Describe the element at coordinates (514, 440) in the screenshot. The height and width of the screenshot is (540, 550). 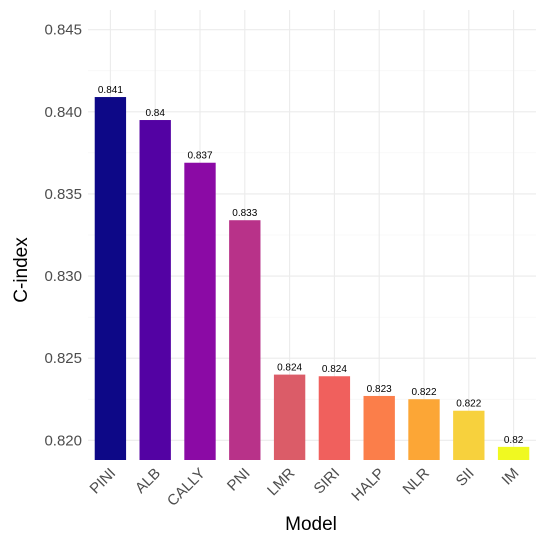
I see `bar-value-label: 0.82` at that location.